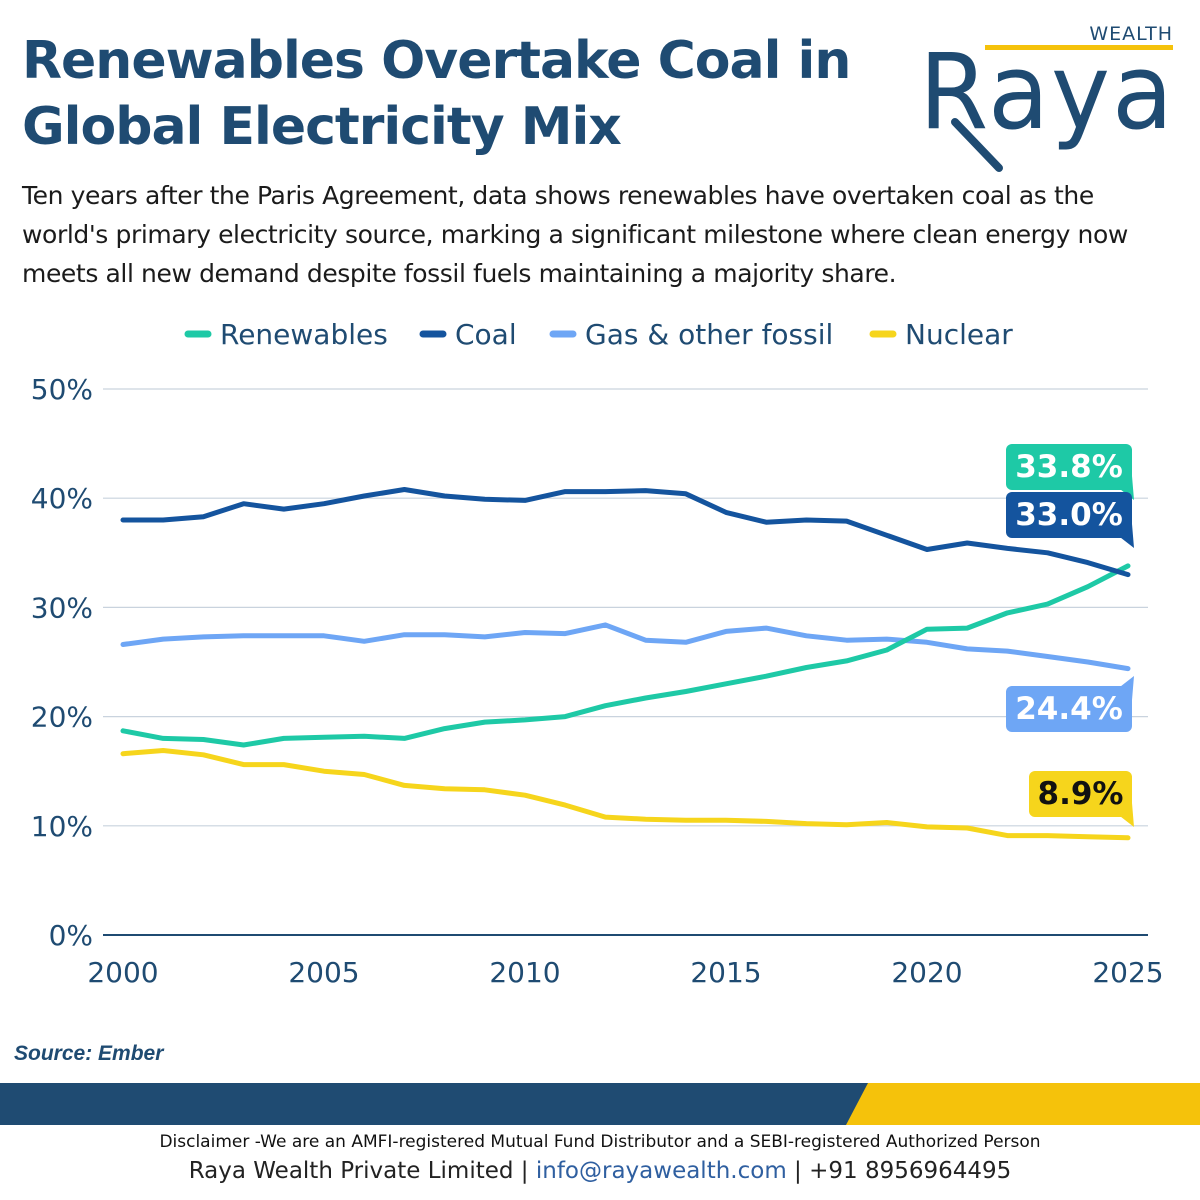  I want to click on x-tick-label: 2025, so click(1127, 972).